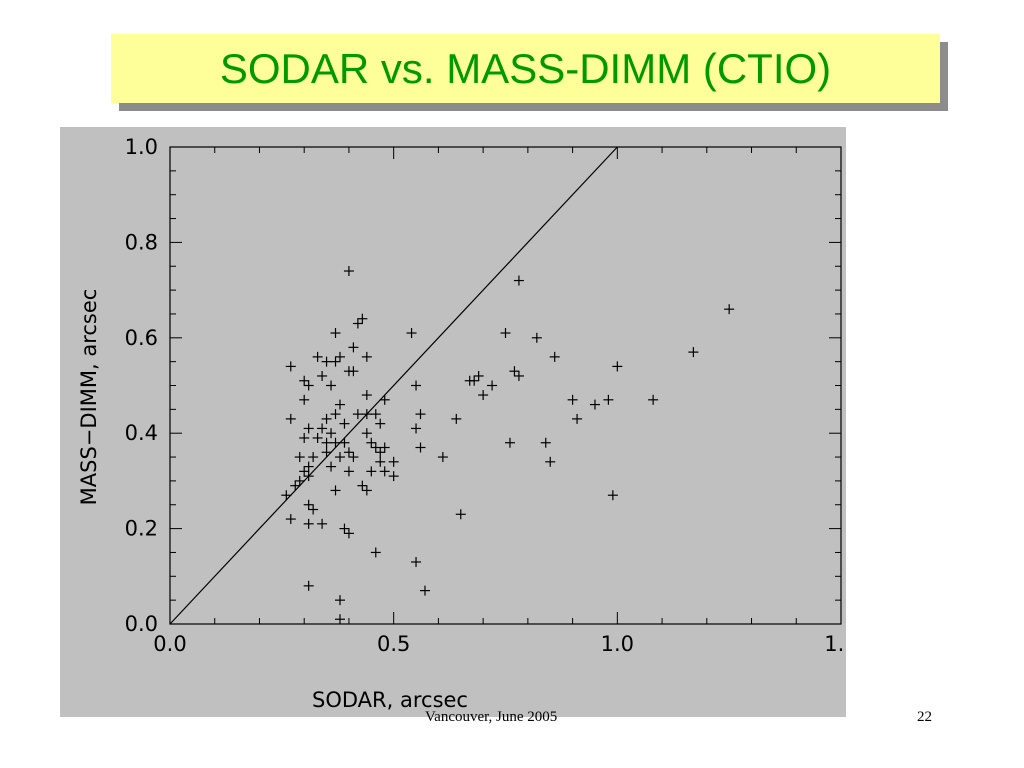  What do you see at coordinates (141, 529) in the screenshot?
I see `y-tick-label: 0.2` at bounding box center [141, 529].